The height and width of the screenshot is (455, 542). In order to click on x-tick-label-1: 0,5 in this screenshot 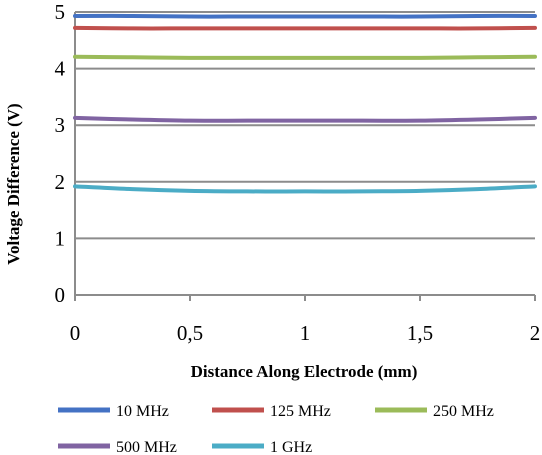, I will do `click(190, 333)`.